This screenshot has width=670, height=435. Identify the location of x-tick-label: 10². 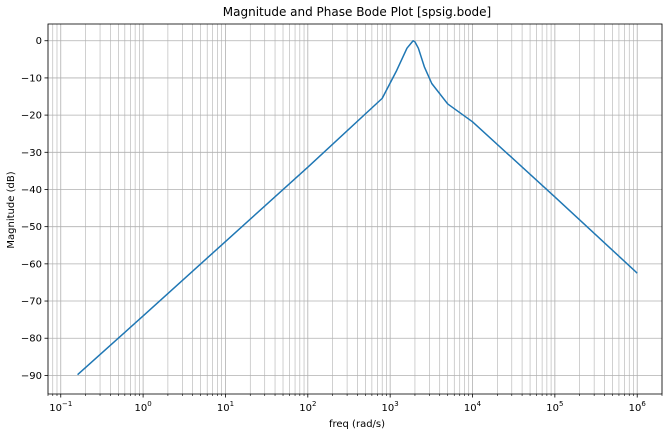
(307, 407).